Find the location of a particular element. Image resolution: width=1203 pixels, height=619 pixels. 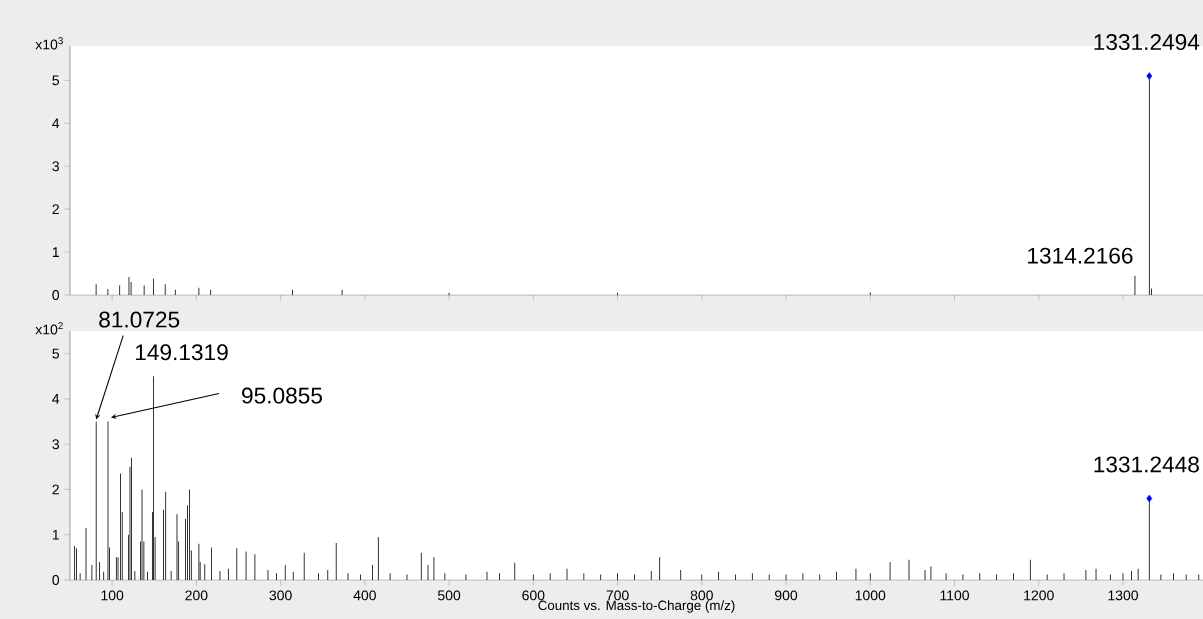

x-tick-label: 100 is located at coordinates (112, 595).